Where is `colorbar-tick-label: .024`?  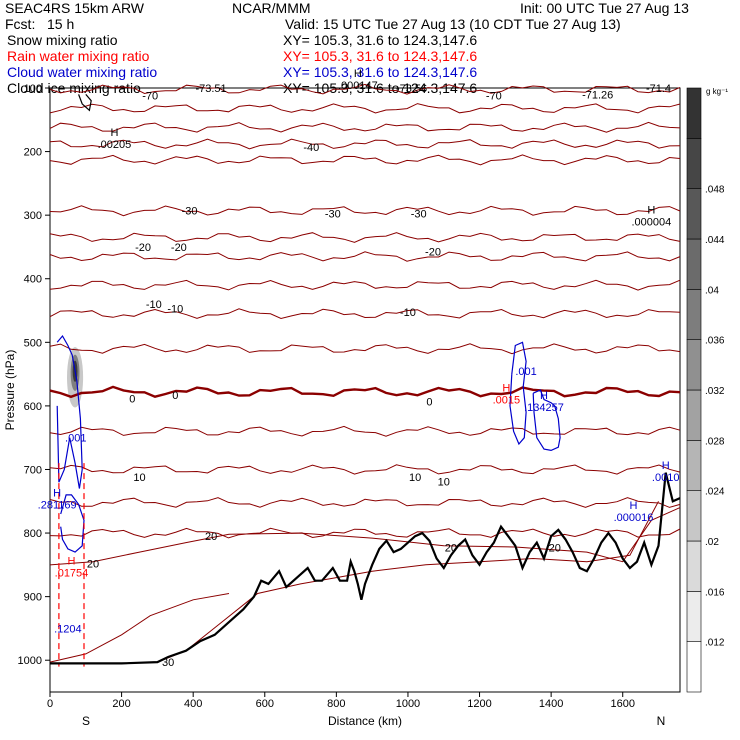 colorbar-tick-label: .024 is located at coordinates (715, 492).